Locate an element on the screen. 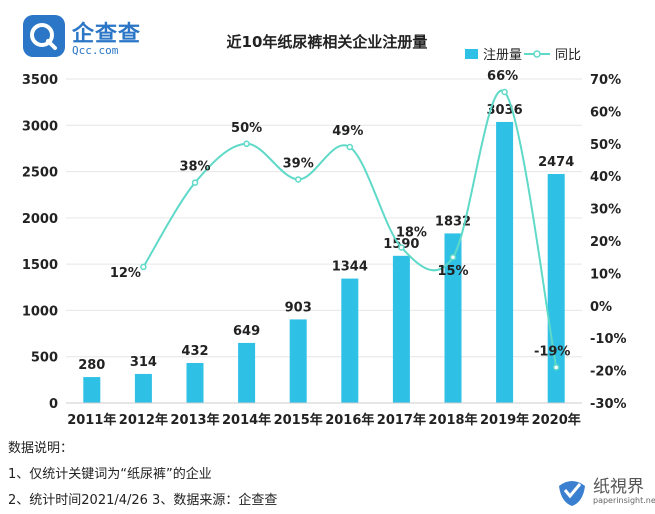 Image resolution: width=655 pixels, height=514 pixels. y-left-tick-label: 0 is located at coordinates (53, 404).